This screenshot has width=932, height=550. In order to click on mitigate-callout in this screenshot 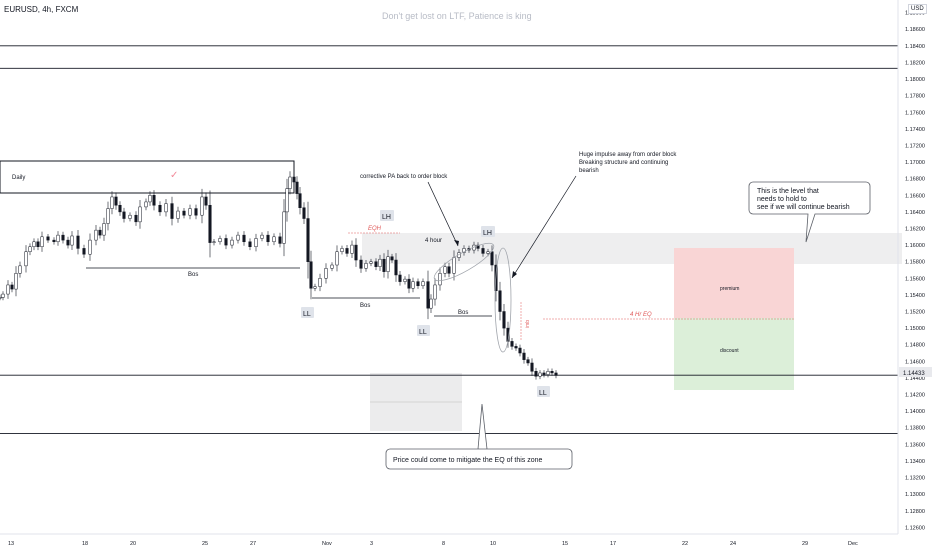, I will do `click(479, 436)`.